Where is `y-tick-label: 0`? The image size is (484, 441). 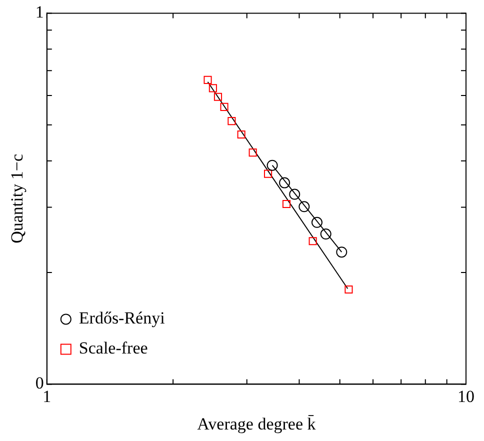 y-tick-label: 0 is located at coordinates (39, 383).